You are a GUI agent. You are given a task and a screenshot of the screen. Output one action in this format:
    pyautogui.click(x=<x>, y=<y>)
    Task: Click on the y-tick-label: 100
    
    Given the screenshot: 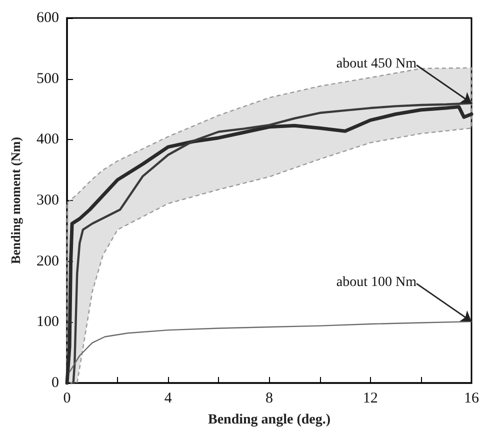 What is the action you would take?
    pyautogui.click(x=47, y=322)
    